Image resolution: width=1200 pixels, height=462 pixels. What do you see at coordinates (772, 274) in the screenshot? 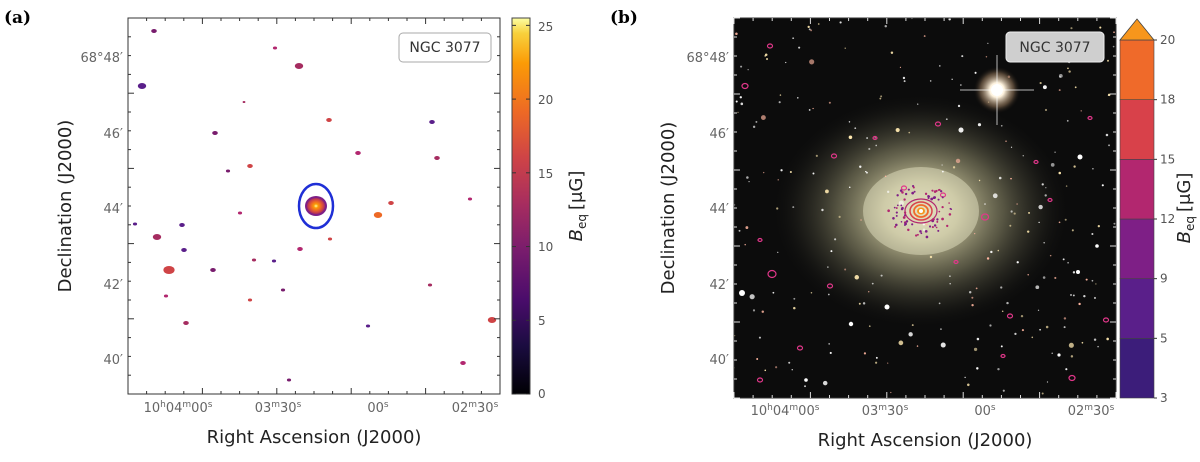
I see `contour-fragment` at bounding box center [772, 274].